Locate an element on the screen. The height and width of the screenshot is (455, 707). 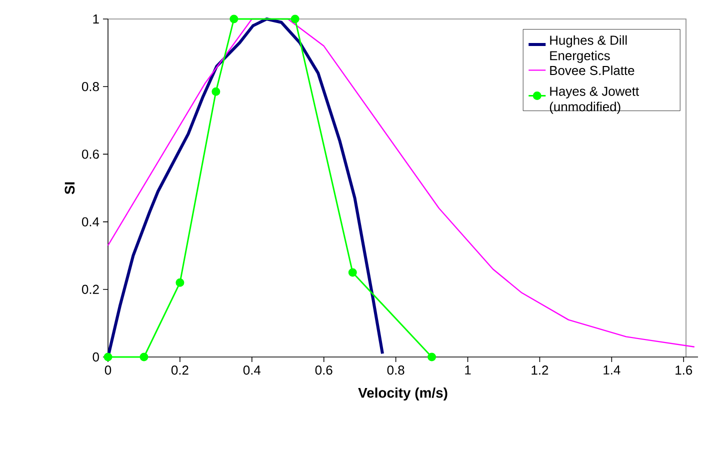
y-axis-title: SI is located at coordinates (69, 188).